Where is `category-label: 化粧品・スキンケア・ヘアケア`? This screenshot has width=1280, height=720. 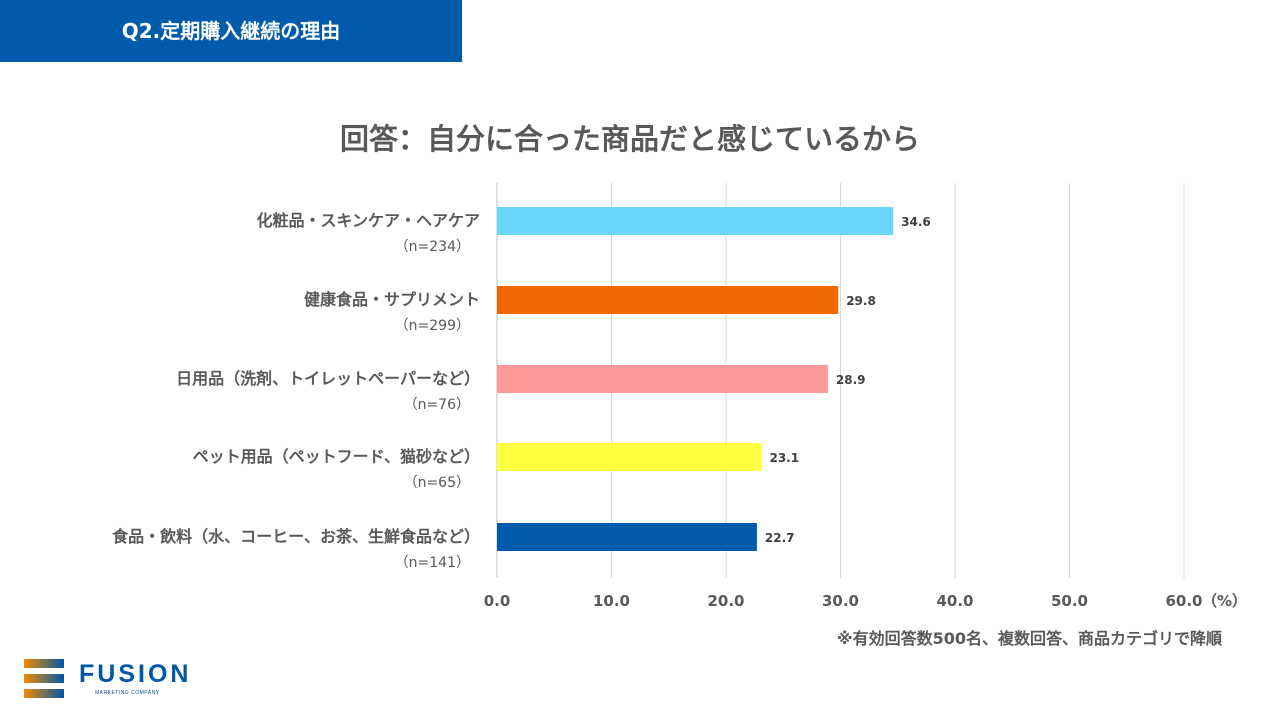 category-label: 化粧品・スキンケア・ヘアケア is located at coordinates (368, 220).